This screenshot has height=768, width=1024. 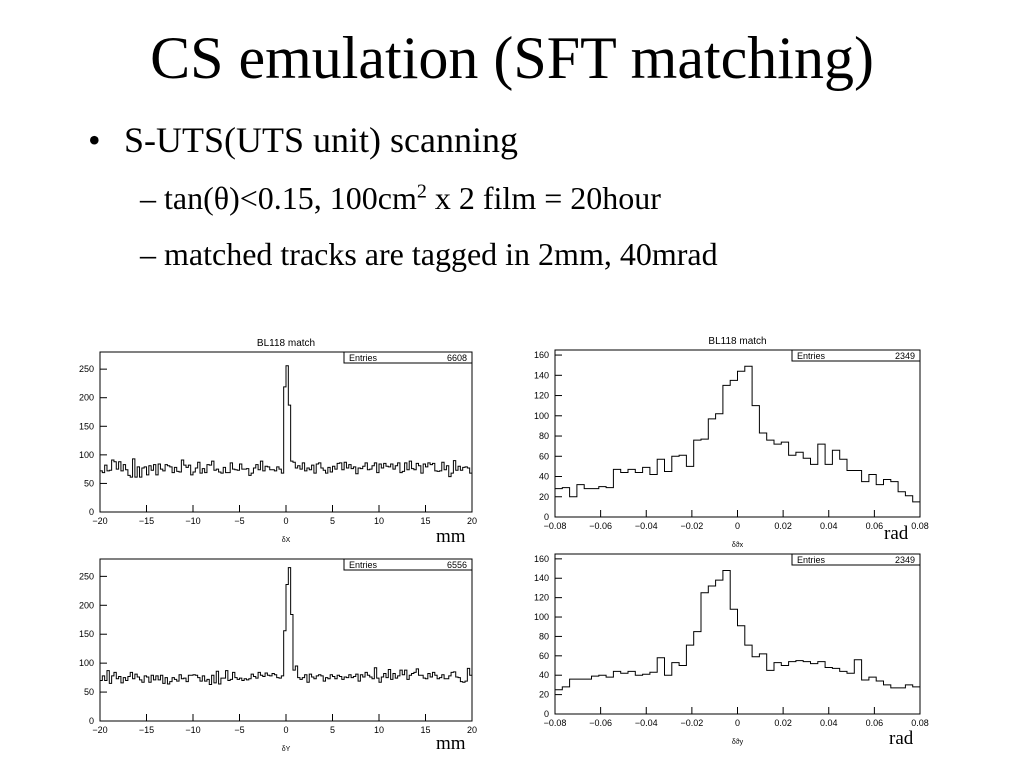 I want to click on unit-label-rad-bottom: rad, so click(x=901, y=738).